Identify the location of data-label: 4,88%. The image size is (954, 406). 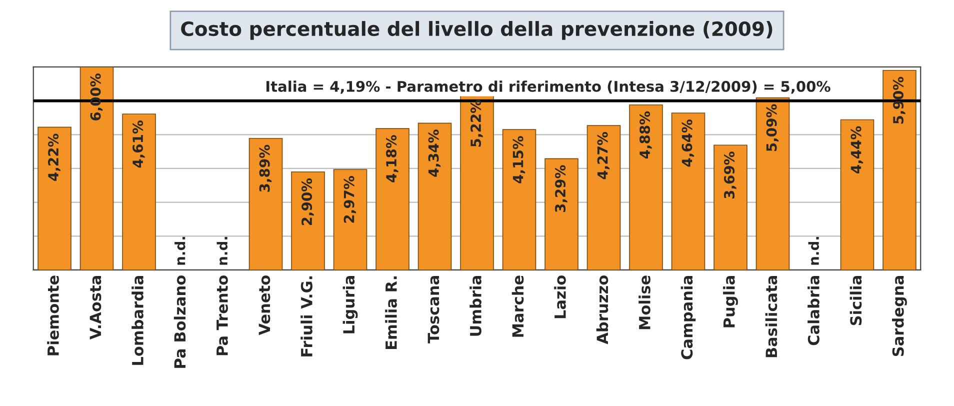
(646, 135).